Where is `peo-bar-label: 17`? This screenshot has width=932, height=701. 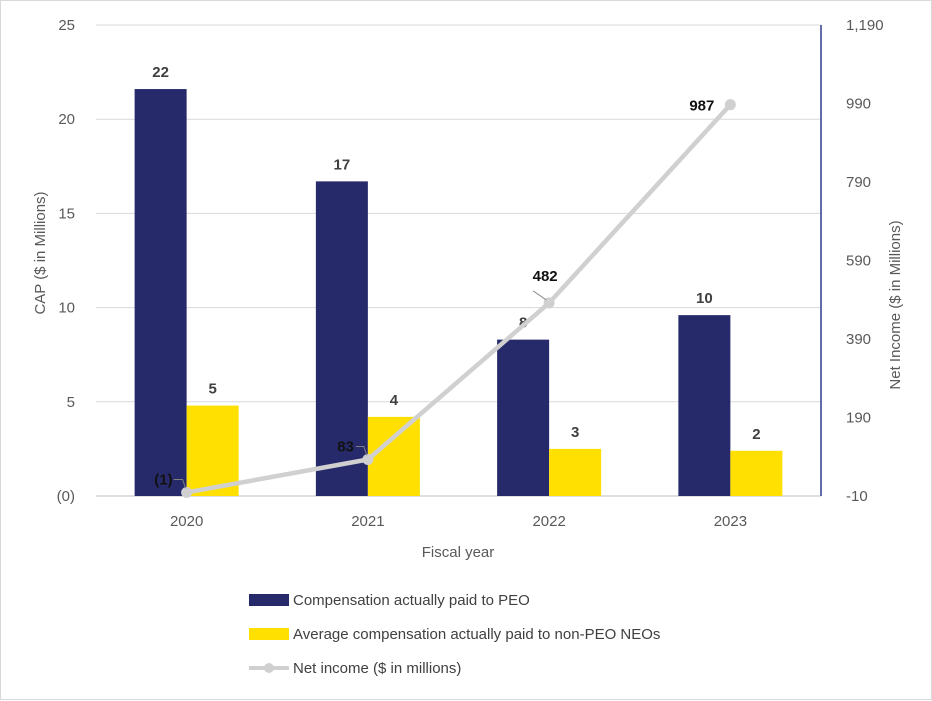
peo-bar-label: 17 is located at coordinates (342, 164).